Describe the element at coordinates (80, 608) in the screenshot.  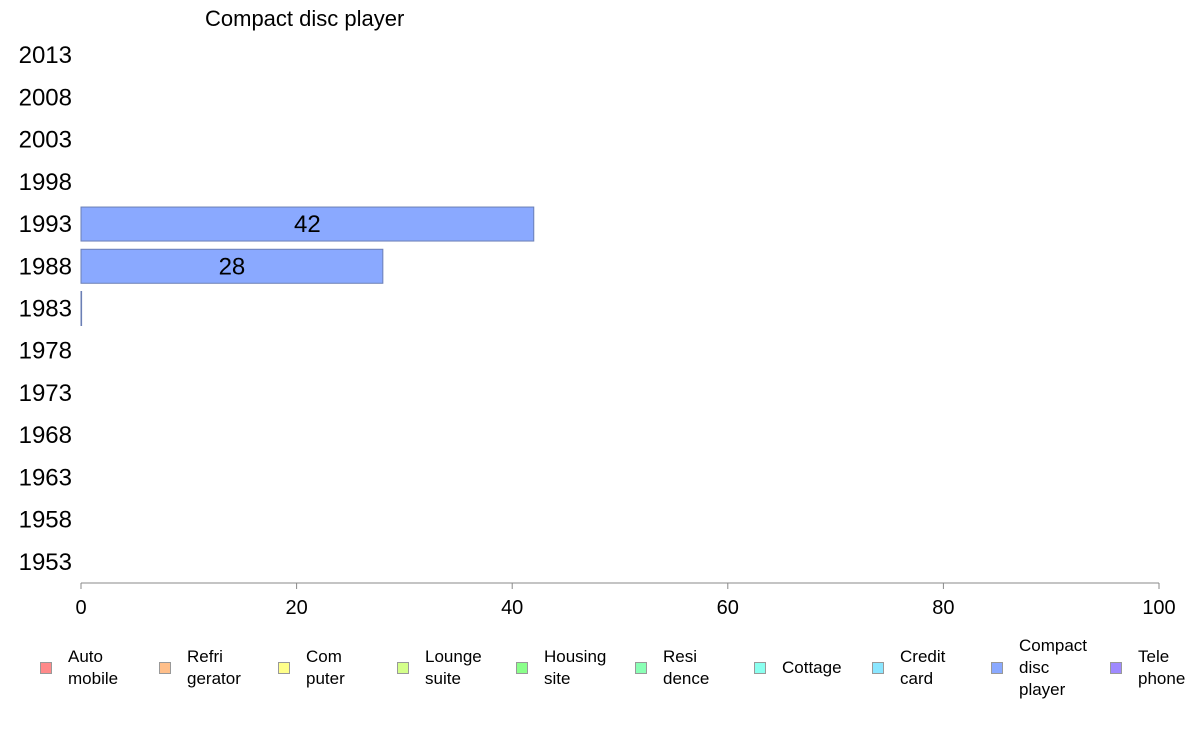
I see `x-tick-label: 0` at that location.